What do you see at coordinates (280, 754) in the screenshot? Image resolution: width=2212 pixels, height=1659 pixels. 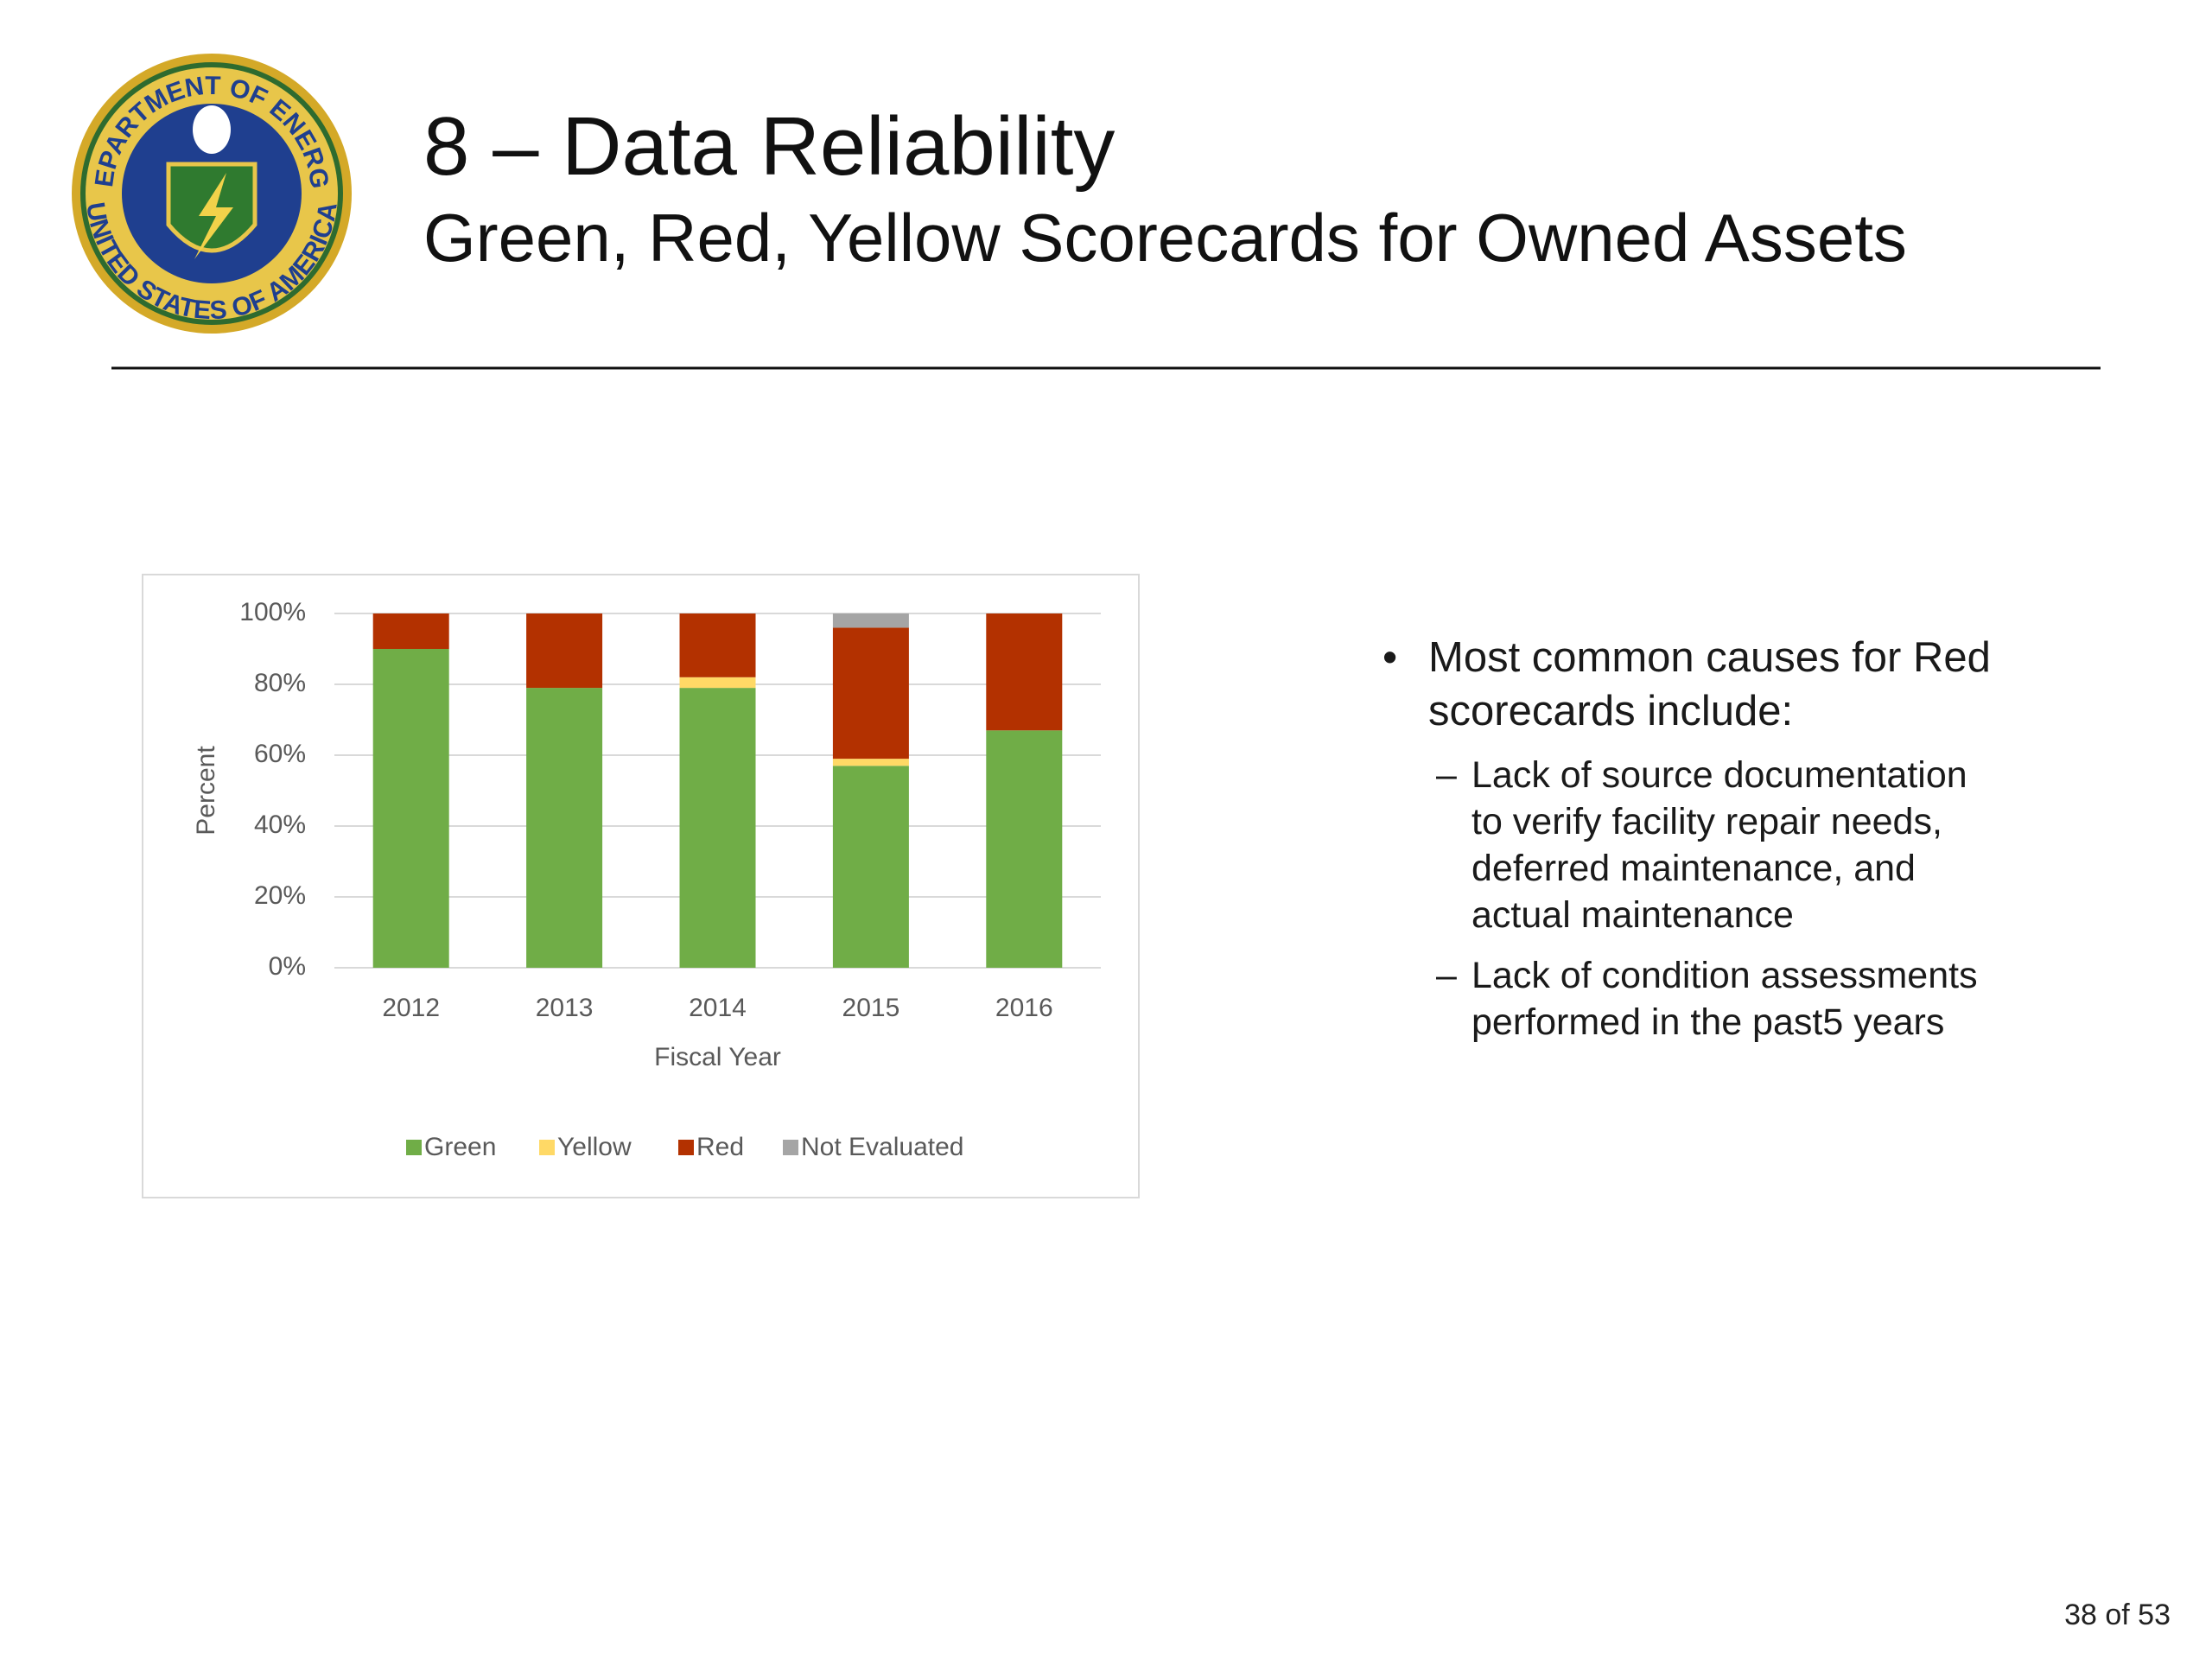 I see `y-tick-label: 60%` at bounding box center [280, 754].